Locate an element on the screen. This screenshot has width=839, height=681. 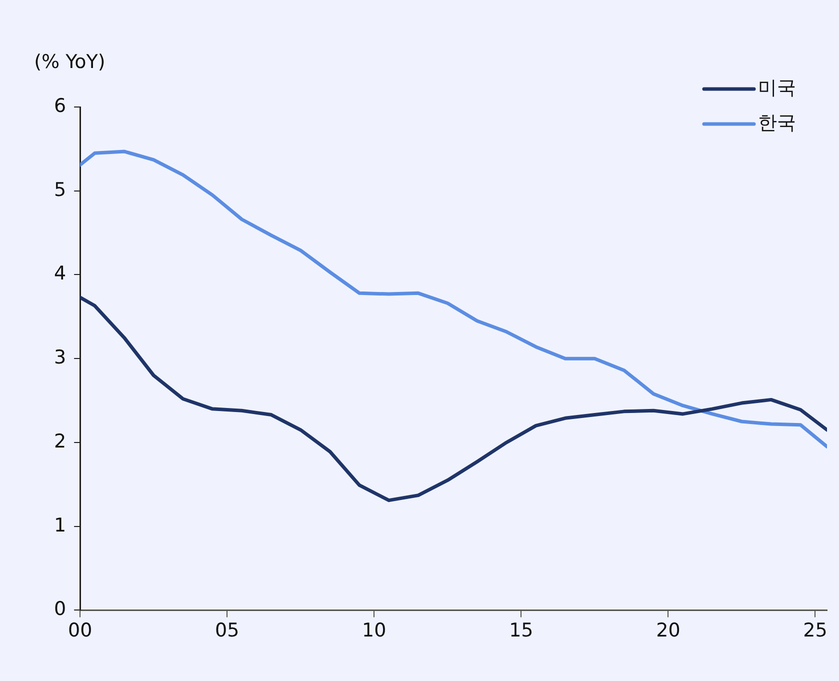
x-tick-label: 10 is located at coordinates (374, 631).